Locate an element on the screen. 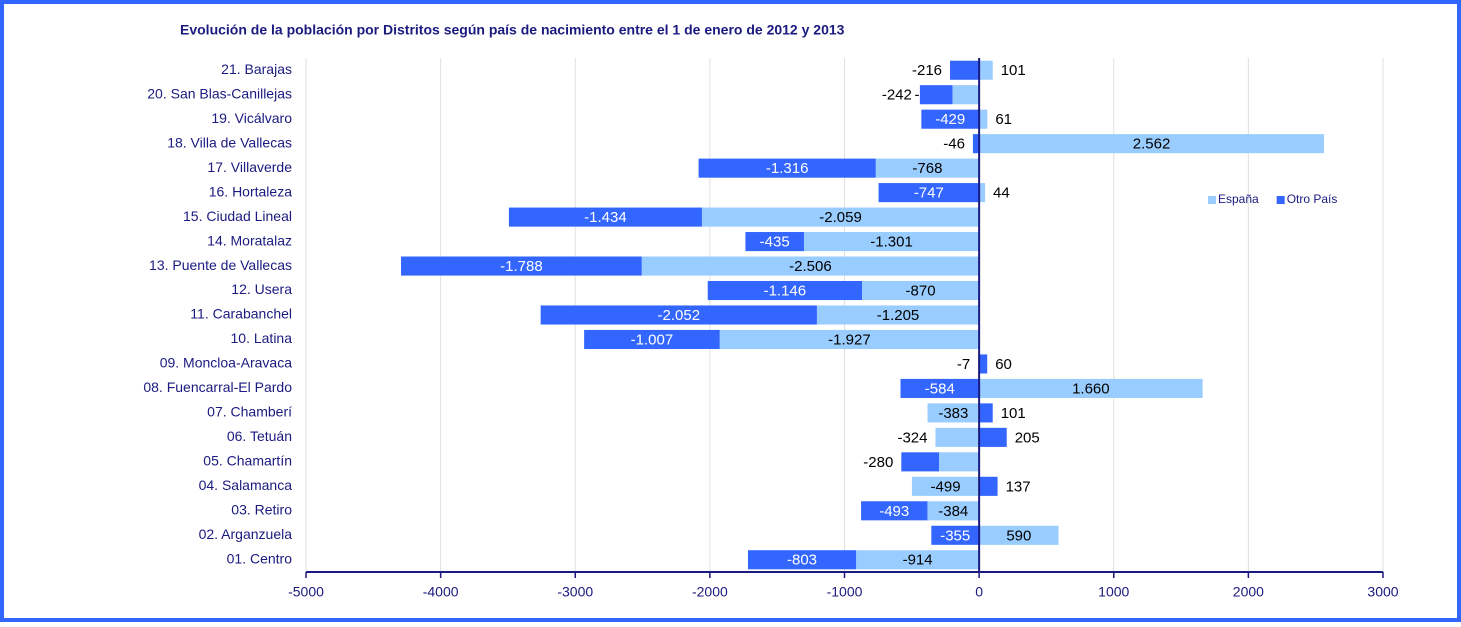 The width and height of the screenshot is (1461, 627). y-tick-label: 09. Moncloa-Aravaca is located at coordinates (226, 363).